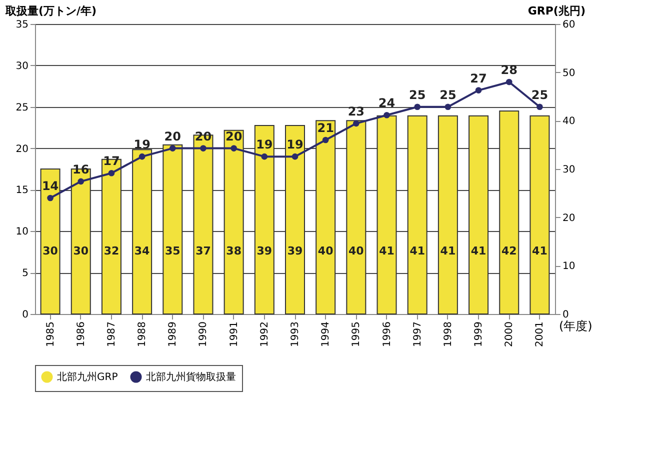 The image size is (663, 454). I want to click on x-tick-label: 1999, so click(479, 334).